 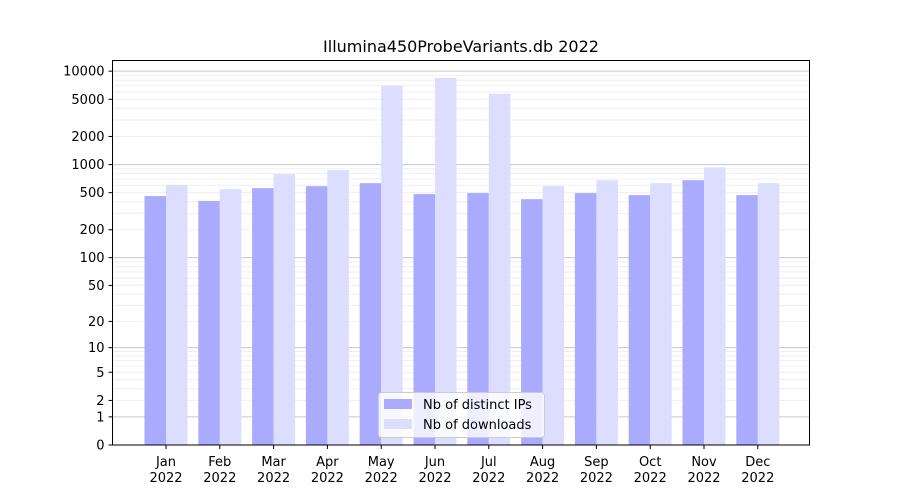 I want to click on y-tick-label: 5000, so click(x=87, y=100).